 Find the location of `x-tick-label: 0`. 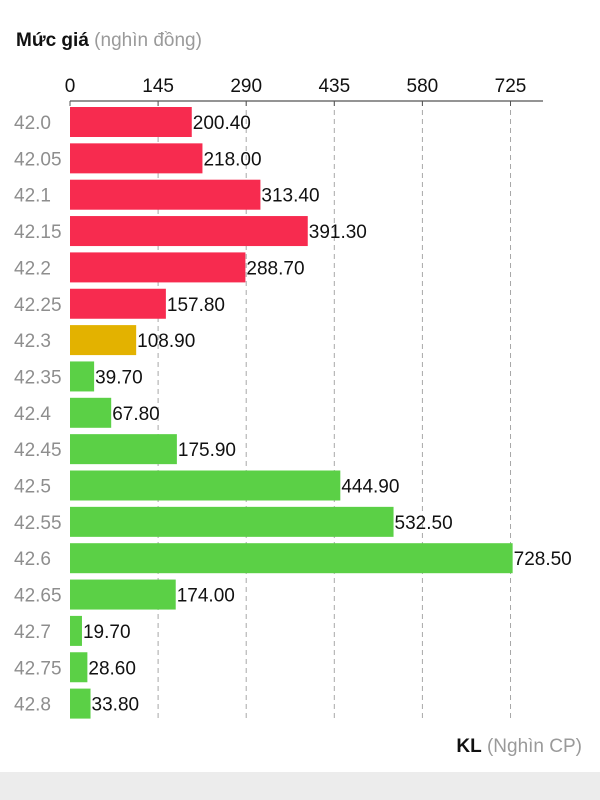

x-tick-label: 0 is located at coordinates (70, 86).